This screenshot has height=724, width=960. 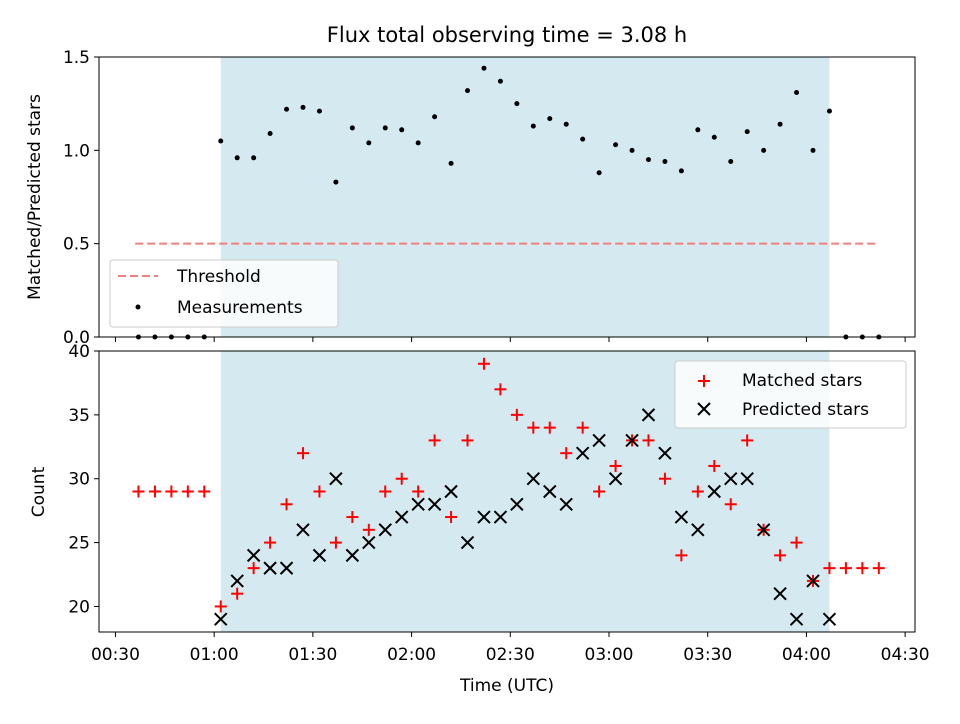 I want to click on top-x-axis-ticks, so click(x=510, y=339).